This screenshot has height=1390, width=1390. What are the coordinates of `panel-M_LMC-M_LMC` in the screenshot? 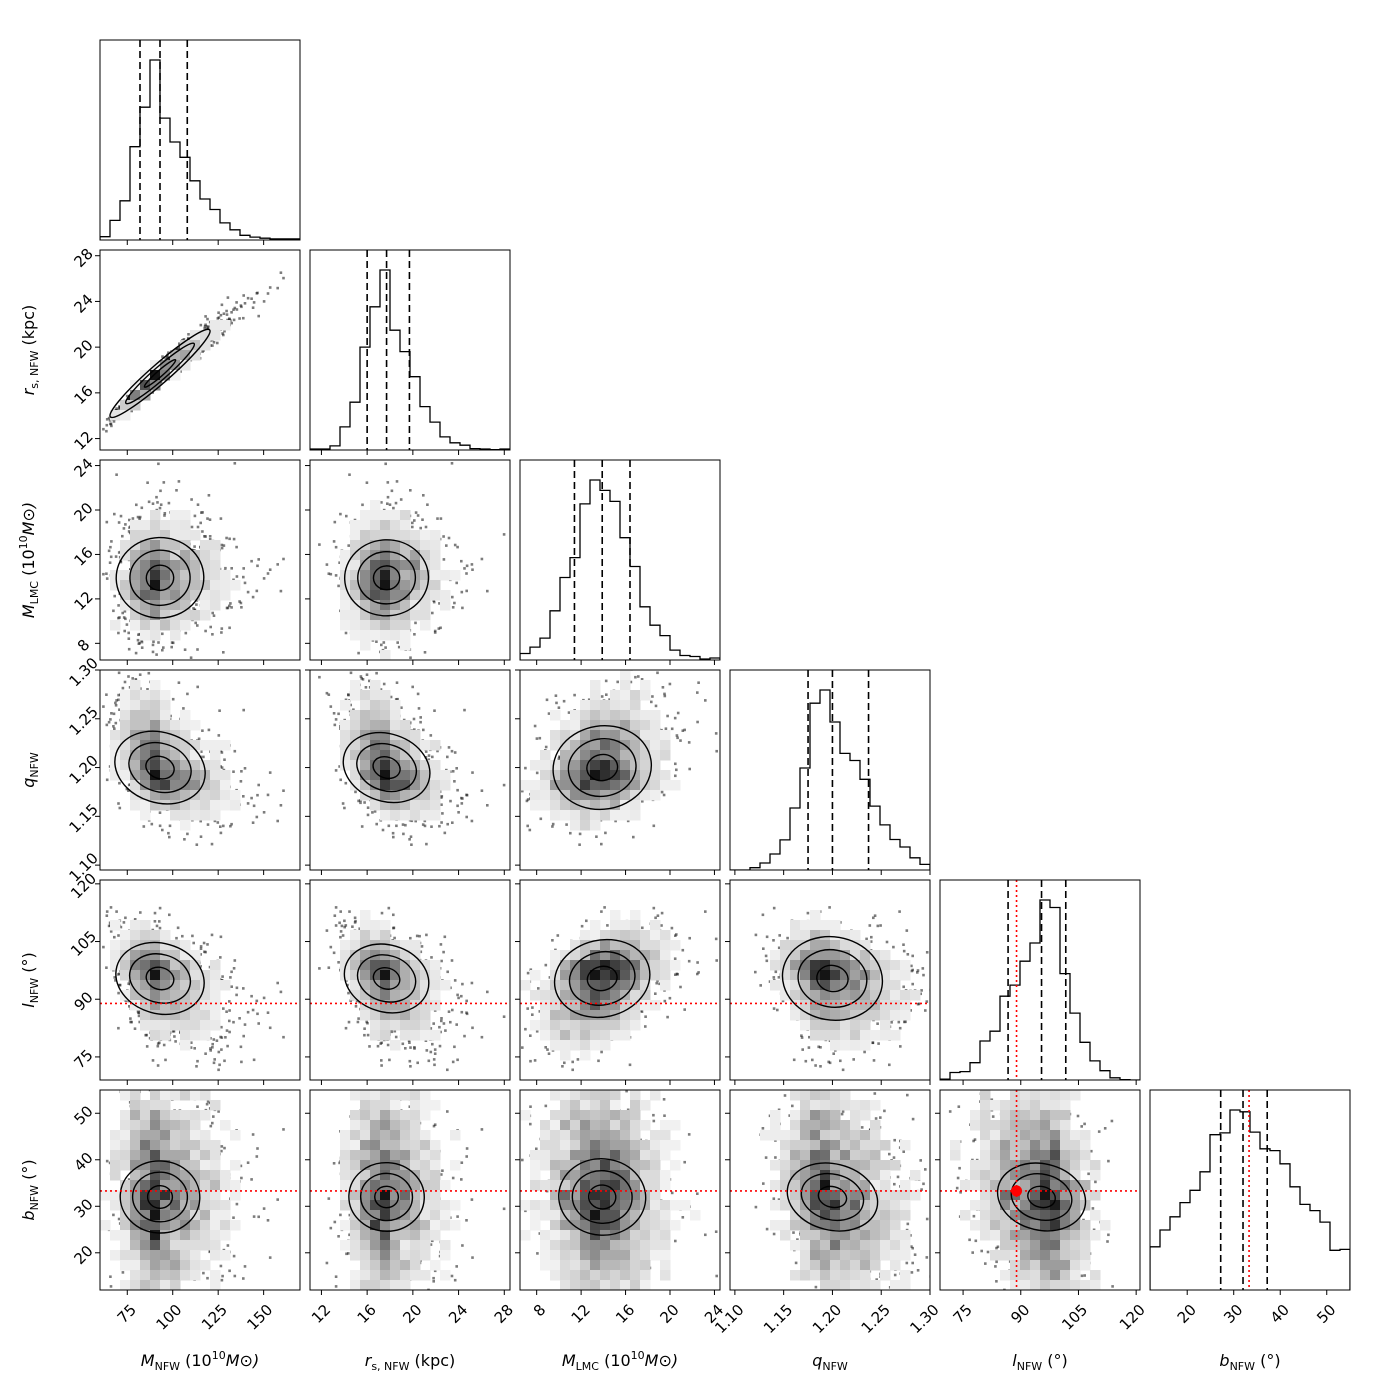 It's located at (620, 562).